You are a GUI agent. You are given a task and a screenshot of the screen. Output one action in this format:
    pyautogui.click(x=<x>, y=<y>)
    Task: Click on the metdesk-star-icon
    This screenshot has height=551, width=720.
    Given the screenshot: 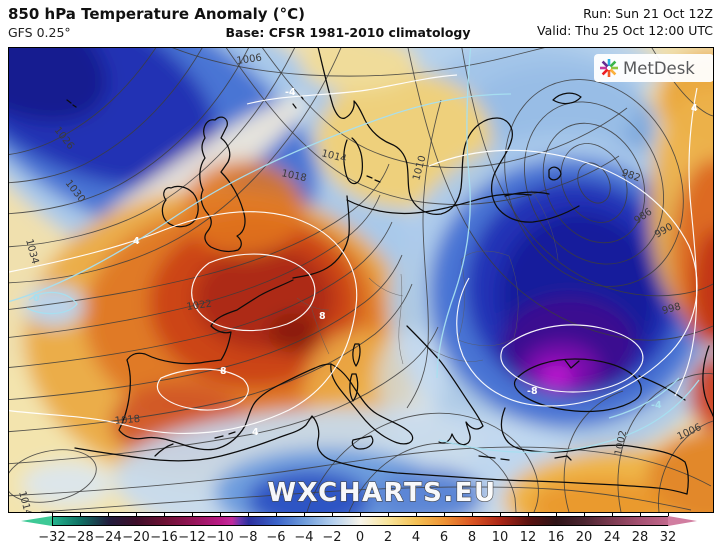 What is the action you would take?
    pyautogui.click(x=609, y=68)
    